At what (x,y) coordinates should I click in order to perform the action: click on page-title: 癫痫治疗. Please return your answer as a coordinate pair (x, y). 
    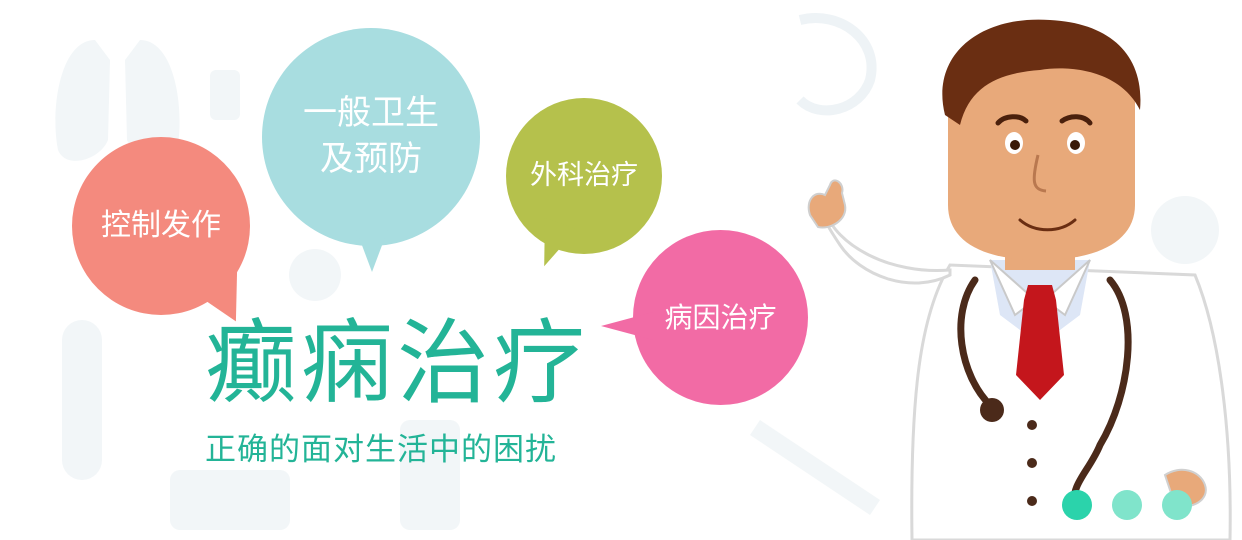
    Looking at the image, I should click on (397, 363).